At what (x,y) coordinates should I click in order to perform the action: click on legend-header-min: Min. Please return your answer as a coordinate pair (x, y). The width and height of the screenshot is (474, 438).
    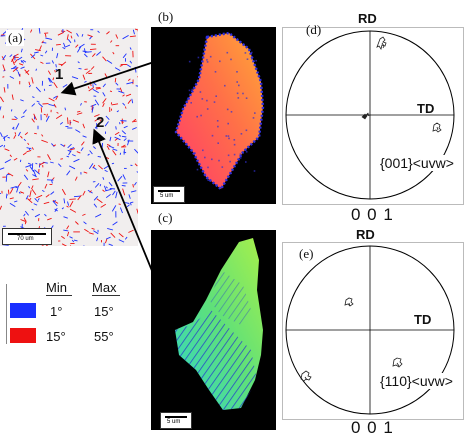
    Looking at the image, I should click on (56, 287).